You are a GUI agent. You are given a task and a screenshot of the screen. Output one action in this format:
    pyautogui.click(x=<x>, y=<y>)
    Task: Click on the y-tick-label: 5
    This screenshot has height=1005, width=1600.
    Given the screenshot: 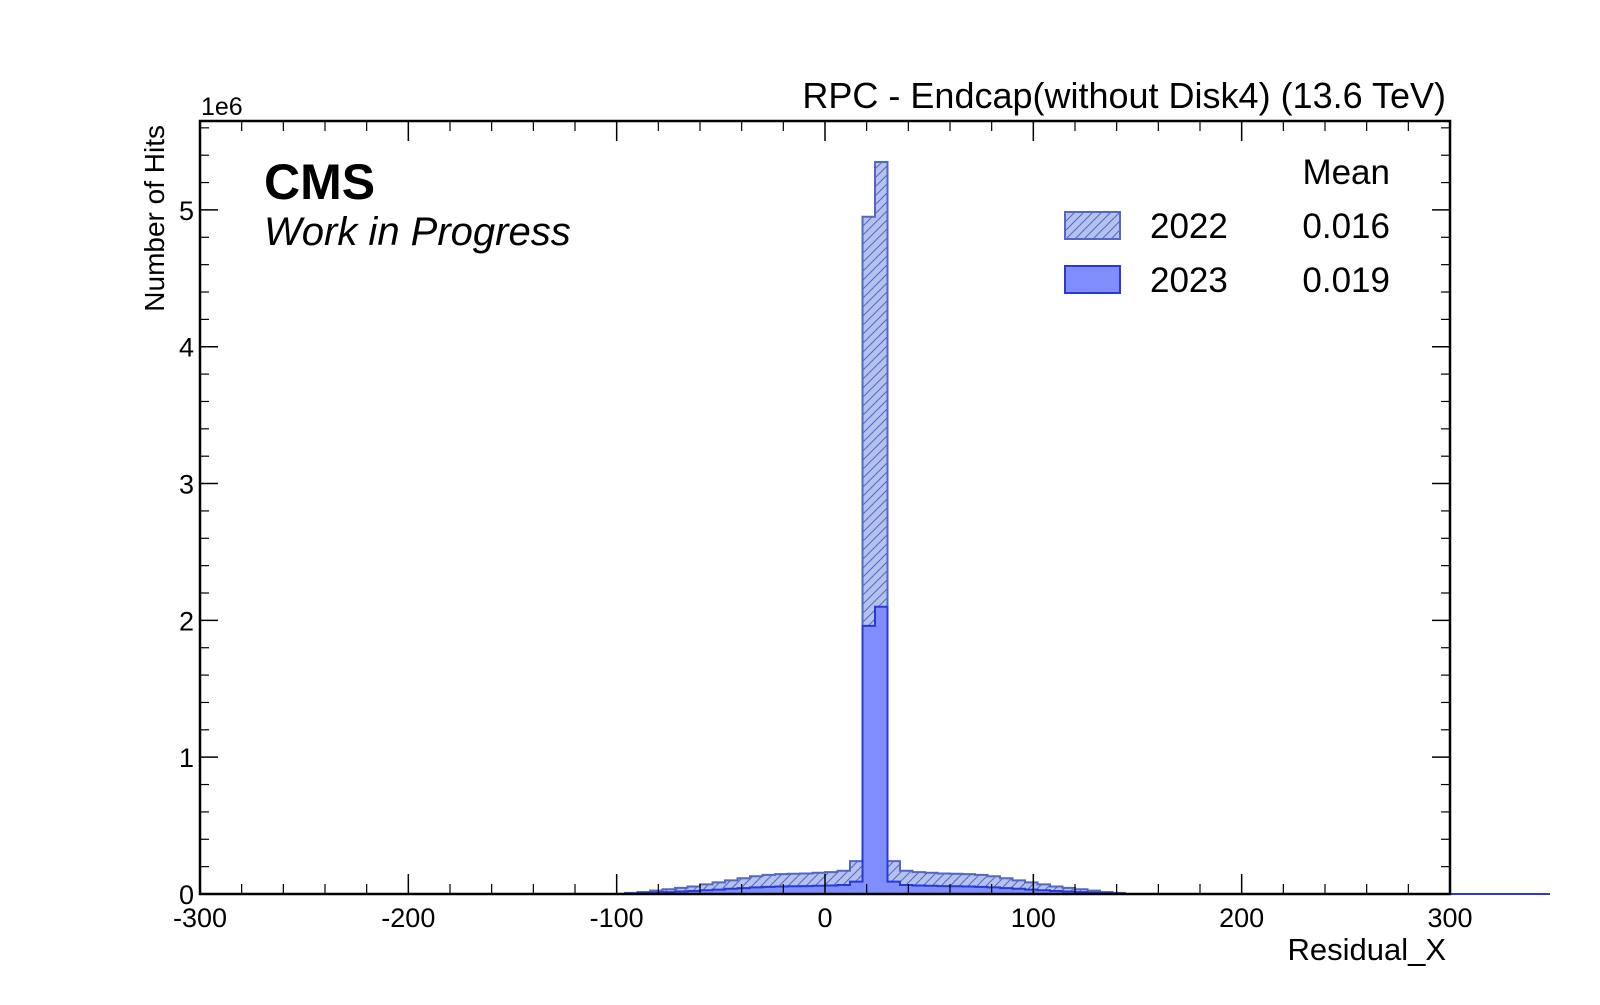 What is the action you would take?
    pyautogui.click(x=186, y=211)
    